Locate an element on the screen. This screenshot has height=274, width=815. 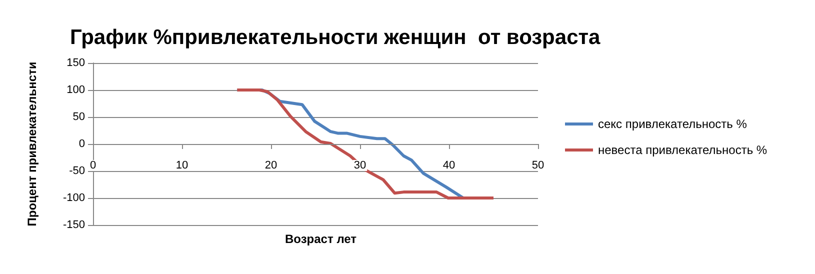
x-axis-title: Возраст лет is located at coordinates (321, 239).